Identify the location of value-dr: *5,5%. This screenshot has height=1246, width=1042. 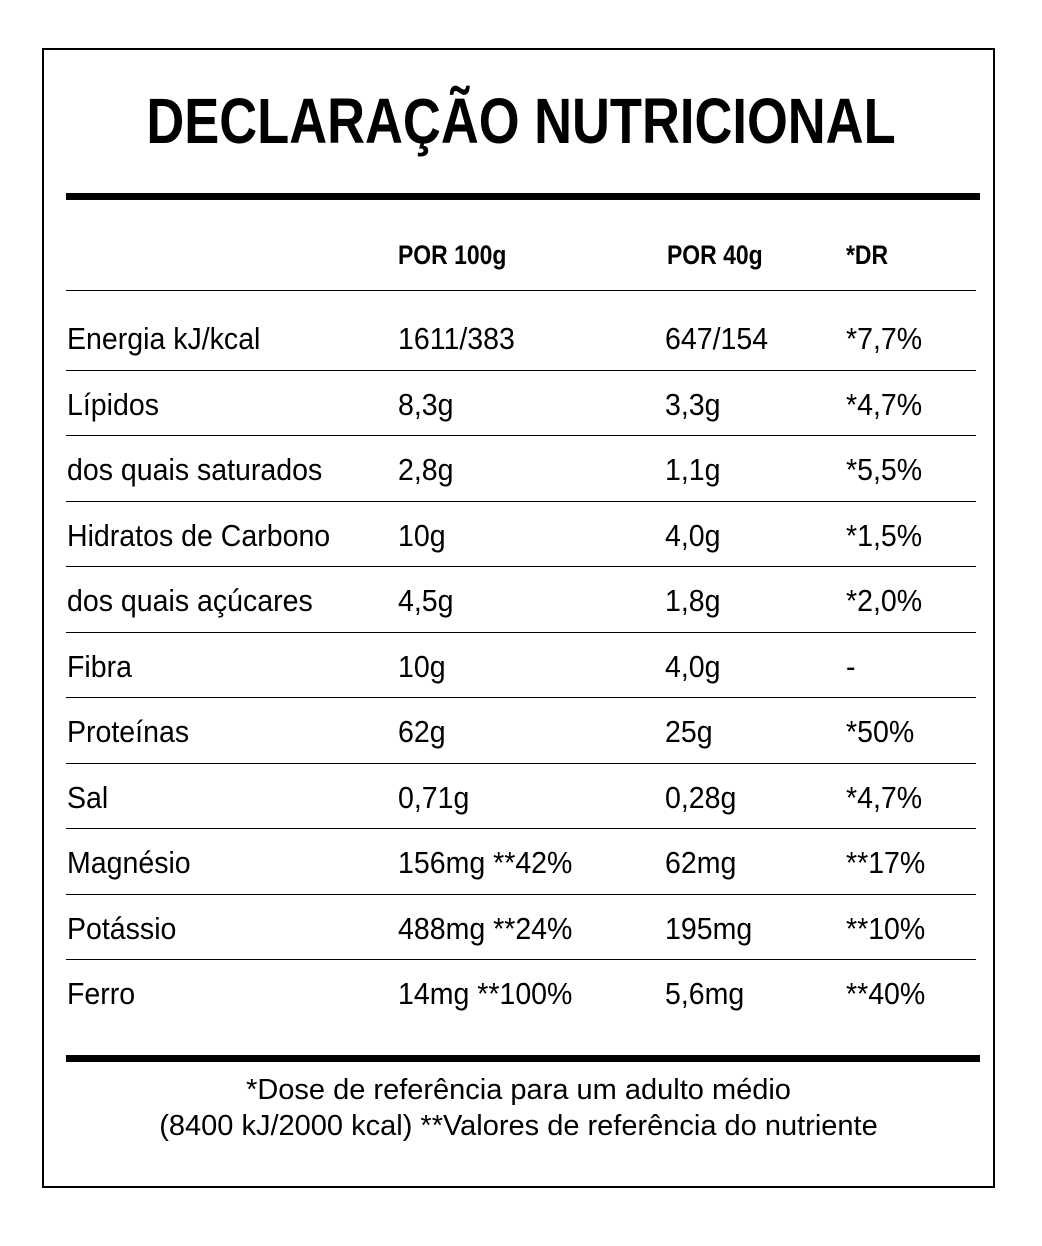
(884, 469).